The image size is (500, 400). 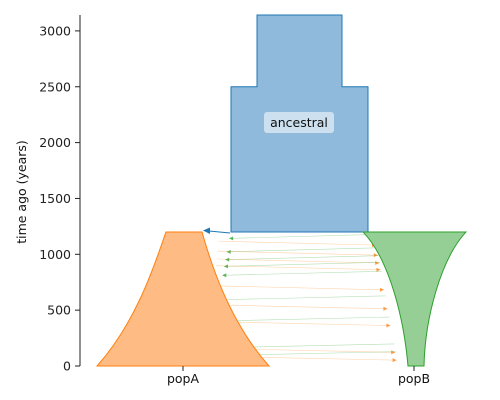 What do you see at coordinates (206, 230) in the screenshot?
I see `split-arrowhead` at bounding box center [206, 230].